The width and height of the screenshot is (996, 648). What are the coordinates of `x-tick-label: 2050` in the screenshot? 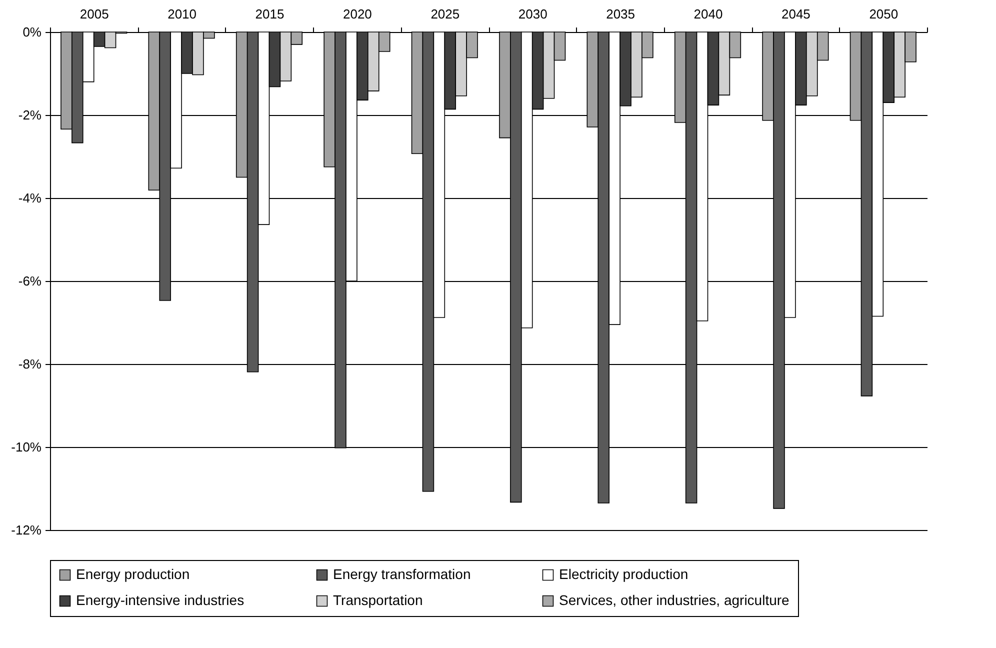 It's located at (883, 14).